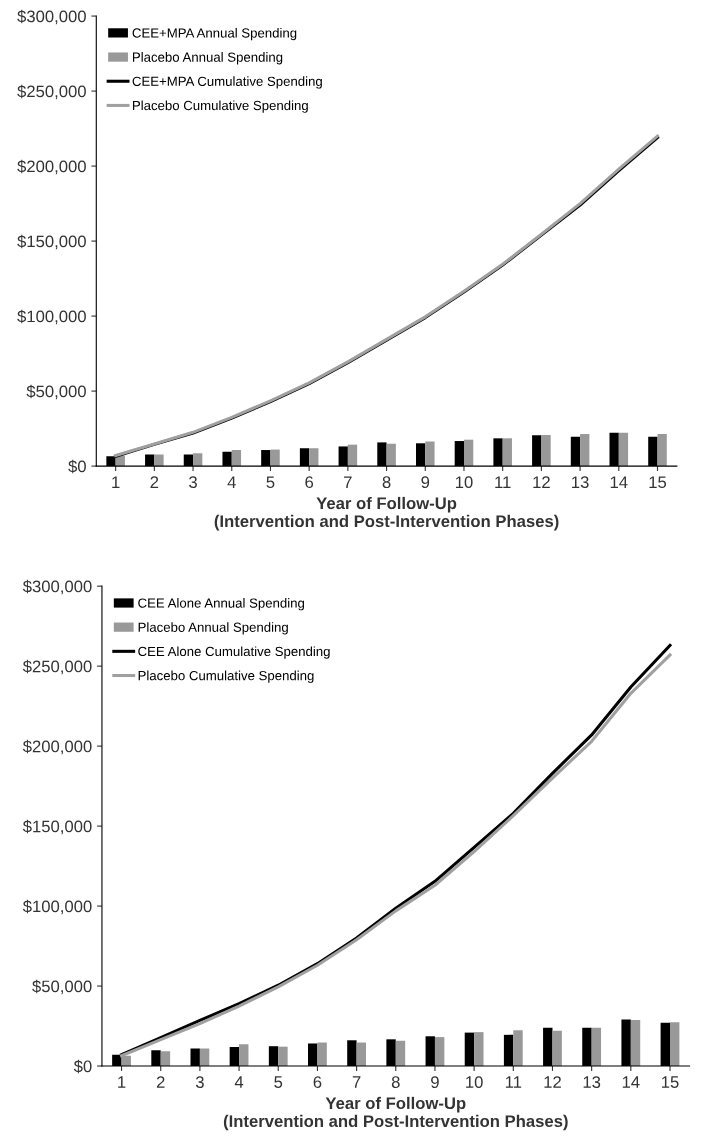 The height and width of the screenshot is (1148, 708). Describe the element at coordinates (214, 34) in the screenshot. I see `legend-label: CEE+MPA Annual Spending` at that location.